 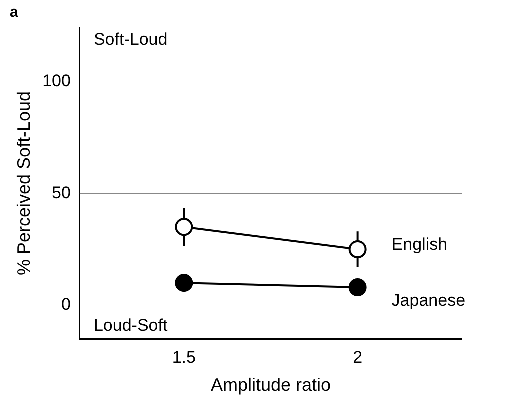 What do you see at coordinates (131, 40) in the screenshot?
I see `annotation: Soft-Loud` at bounding box center [131, 40].